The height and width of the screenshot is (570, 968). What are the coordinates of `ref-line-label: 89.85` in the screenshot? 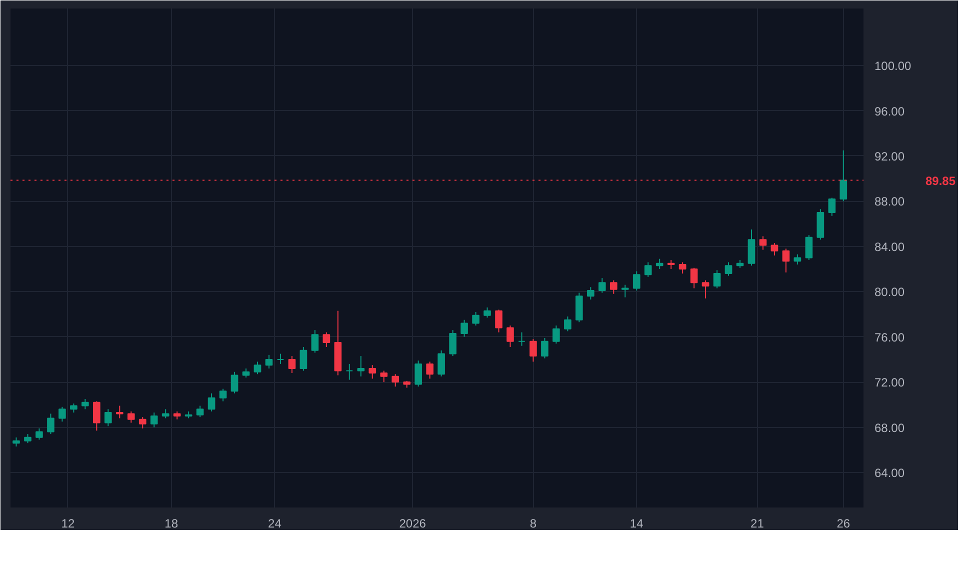 It's located at (941, 181).